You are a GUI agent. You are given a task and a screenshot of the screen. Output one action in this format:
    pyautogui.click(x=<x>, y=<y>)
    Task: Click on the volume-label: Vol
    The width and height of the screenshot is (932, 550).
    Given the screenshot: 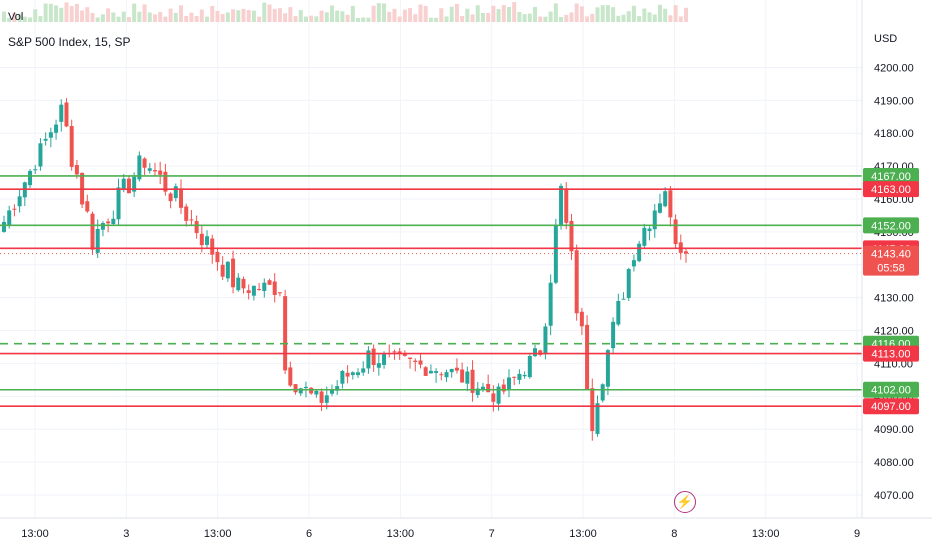 What is the action you would take?
    pyautogui.click(x=16, y=17)
    